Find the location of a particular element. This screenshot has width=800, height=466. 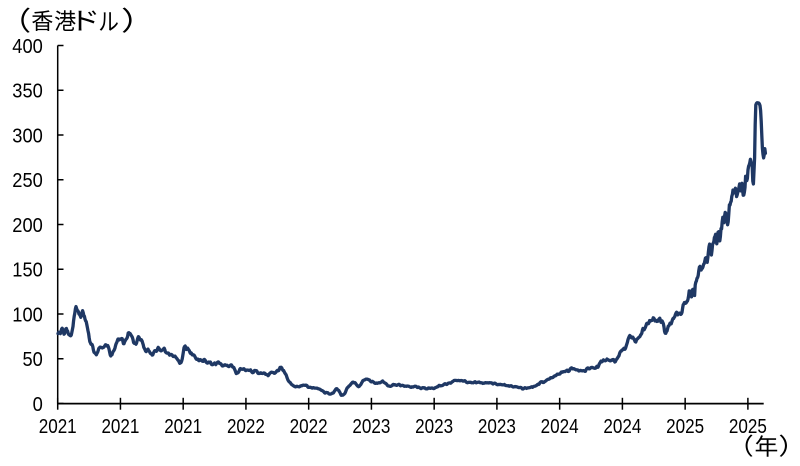

svg-text: 300 is located at coordinates (27, 135).